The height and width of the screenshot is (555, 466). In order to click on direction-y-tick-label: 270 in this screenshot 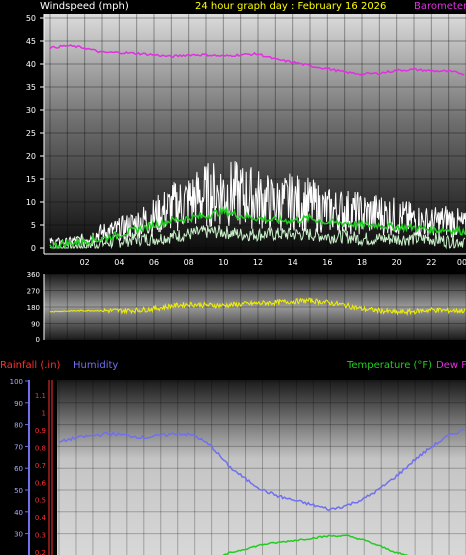, I will do `click(33, 292)`.